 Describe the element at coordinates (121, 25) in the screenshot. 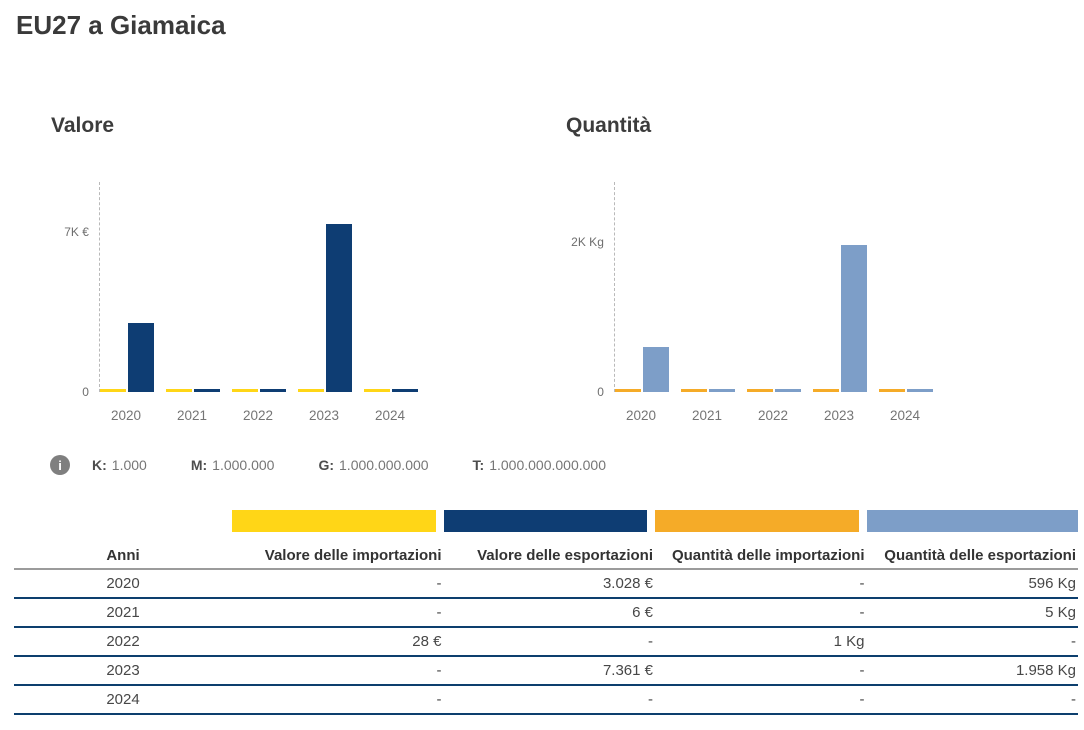

I see `page-title: EU27 a Giamaica` at that location.